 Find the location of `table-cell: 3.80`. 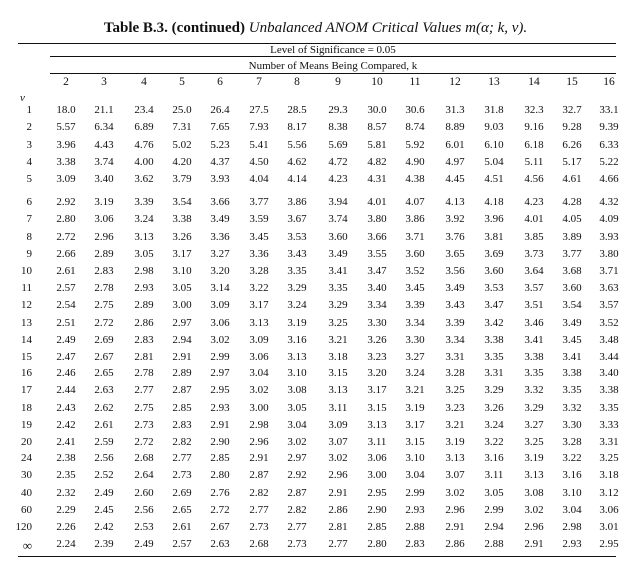

table-cell: 3.80 is located at coordinates (377, 219).